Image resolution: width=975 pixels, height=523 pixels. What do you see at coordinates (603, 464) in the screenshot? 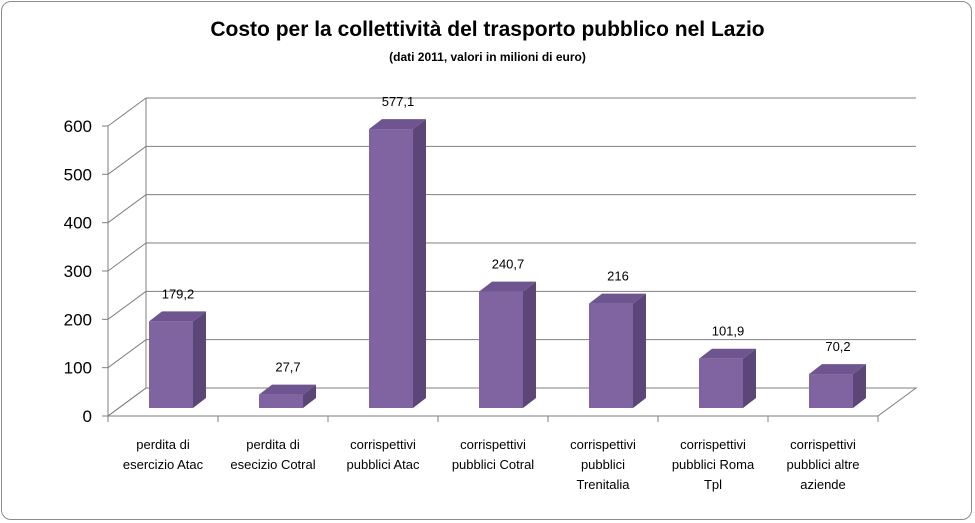
I see `category-label: pubblici` at bounding box center [603, 464].